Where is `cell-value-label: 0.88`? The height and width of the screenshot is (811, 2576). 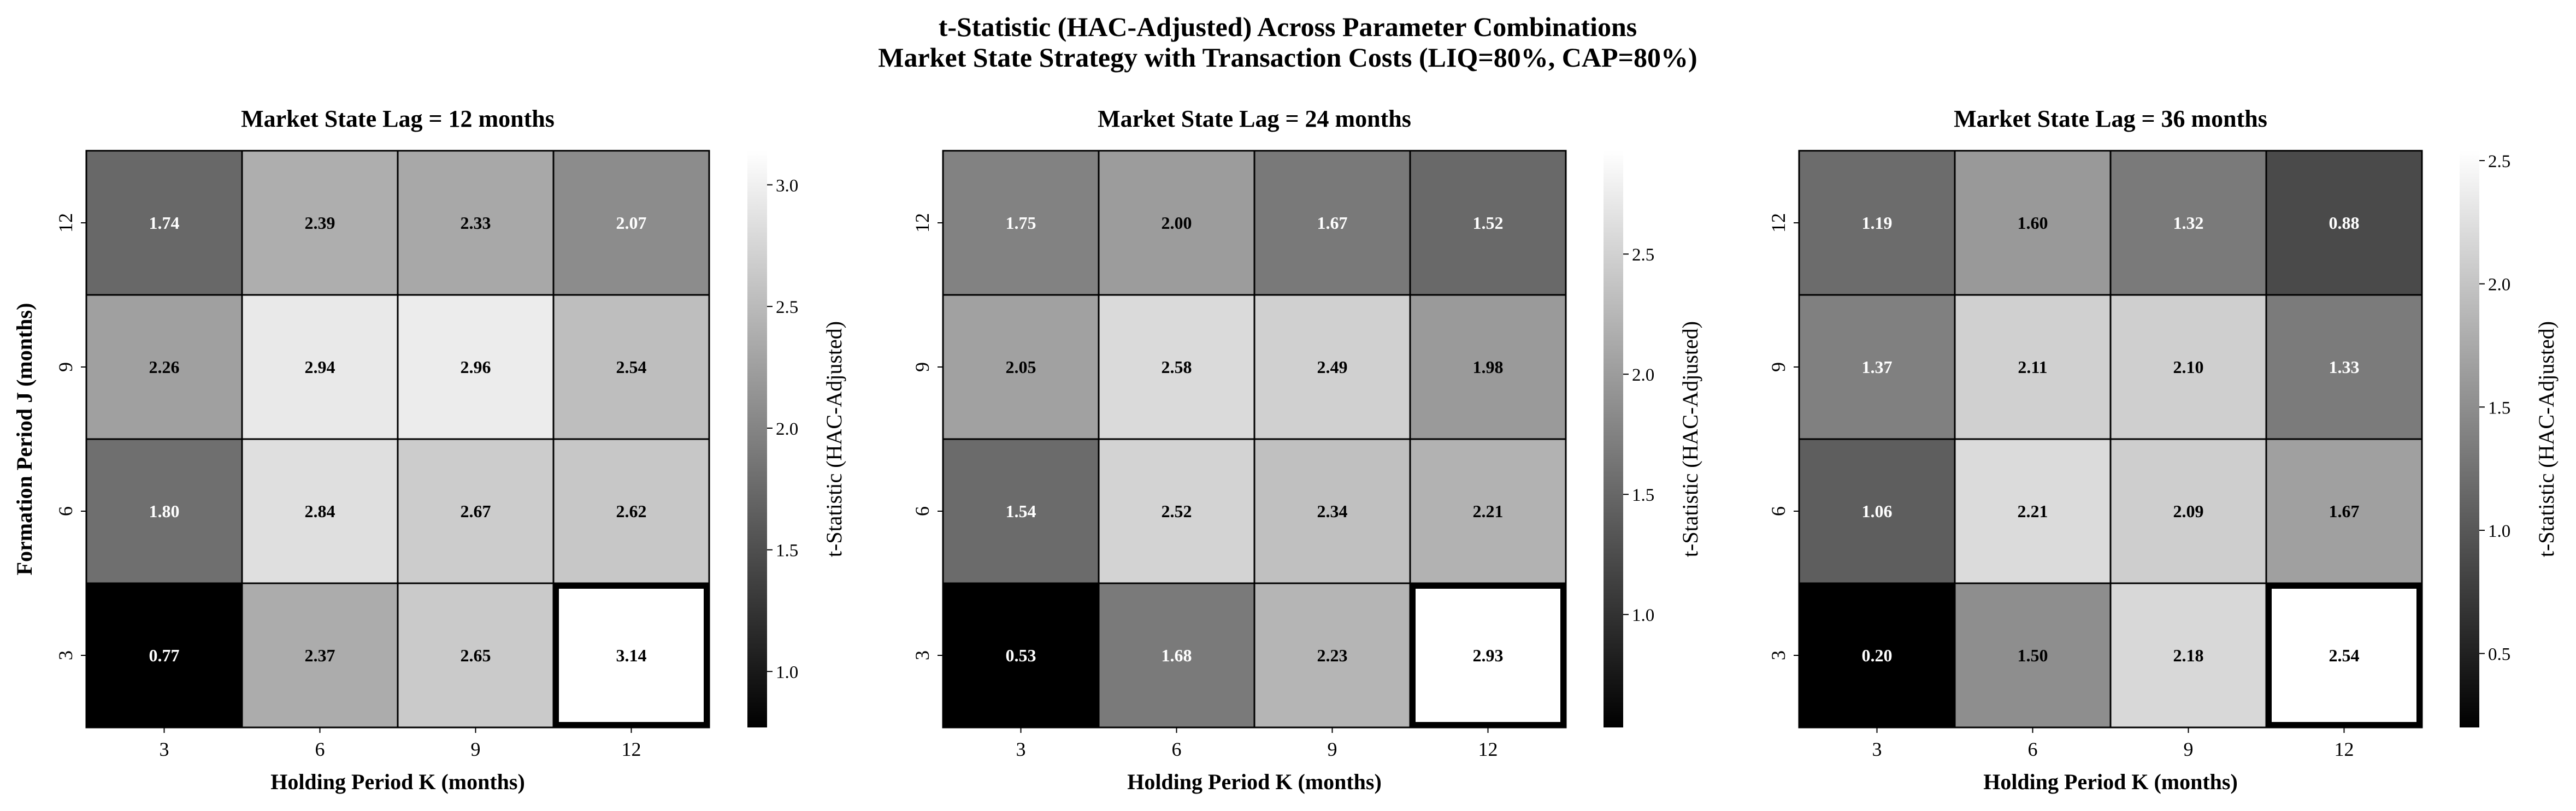
cell-value-label: 0.88 is located at coordinates (2345, 223).